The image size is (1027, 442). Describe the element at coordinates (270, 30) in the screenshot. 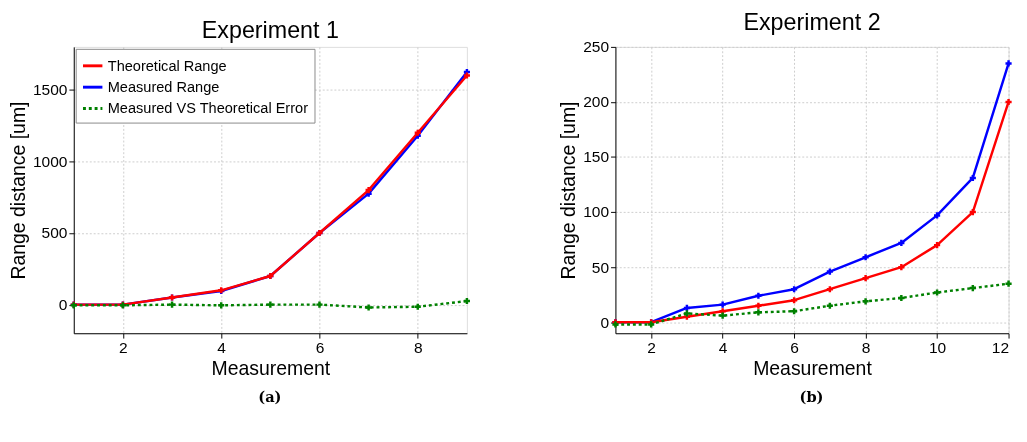

I see `chart-title: Experiment 1` at that location.